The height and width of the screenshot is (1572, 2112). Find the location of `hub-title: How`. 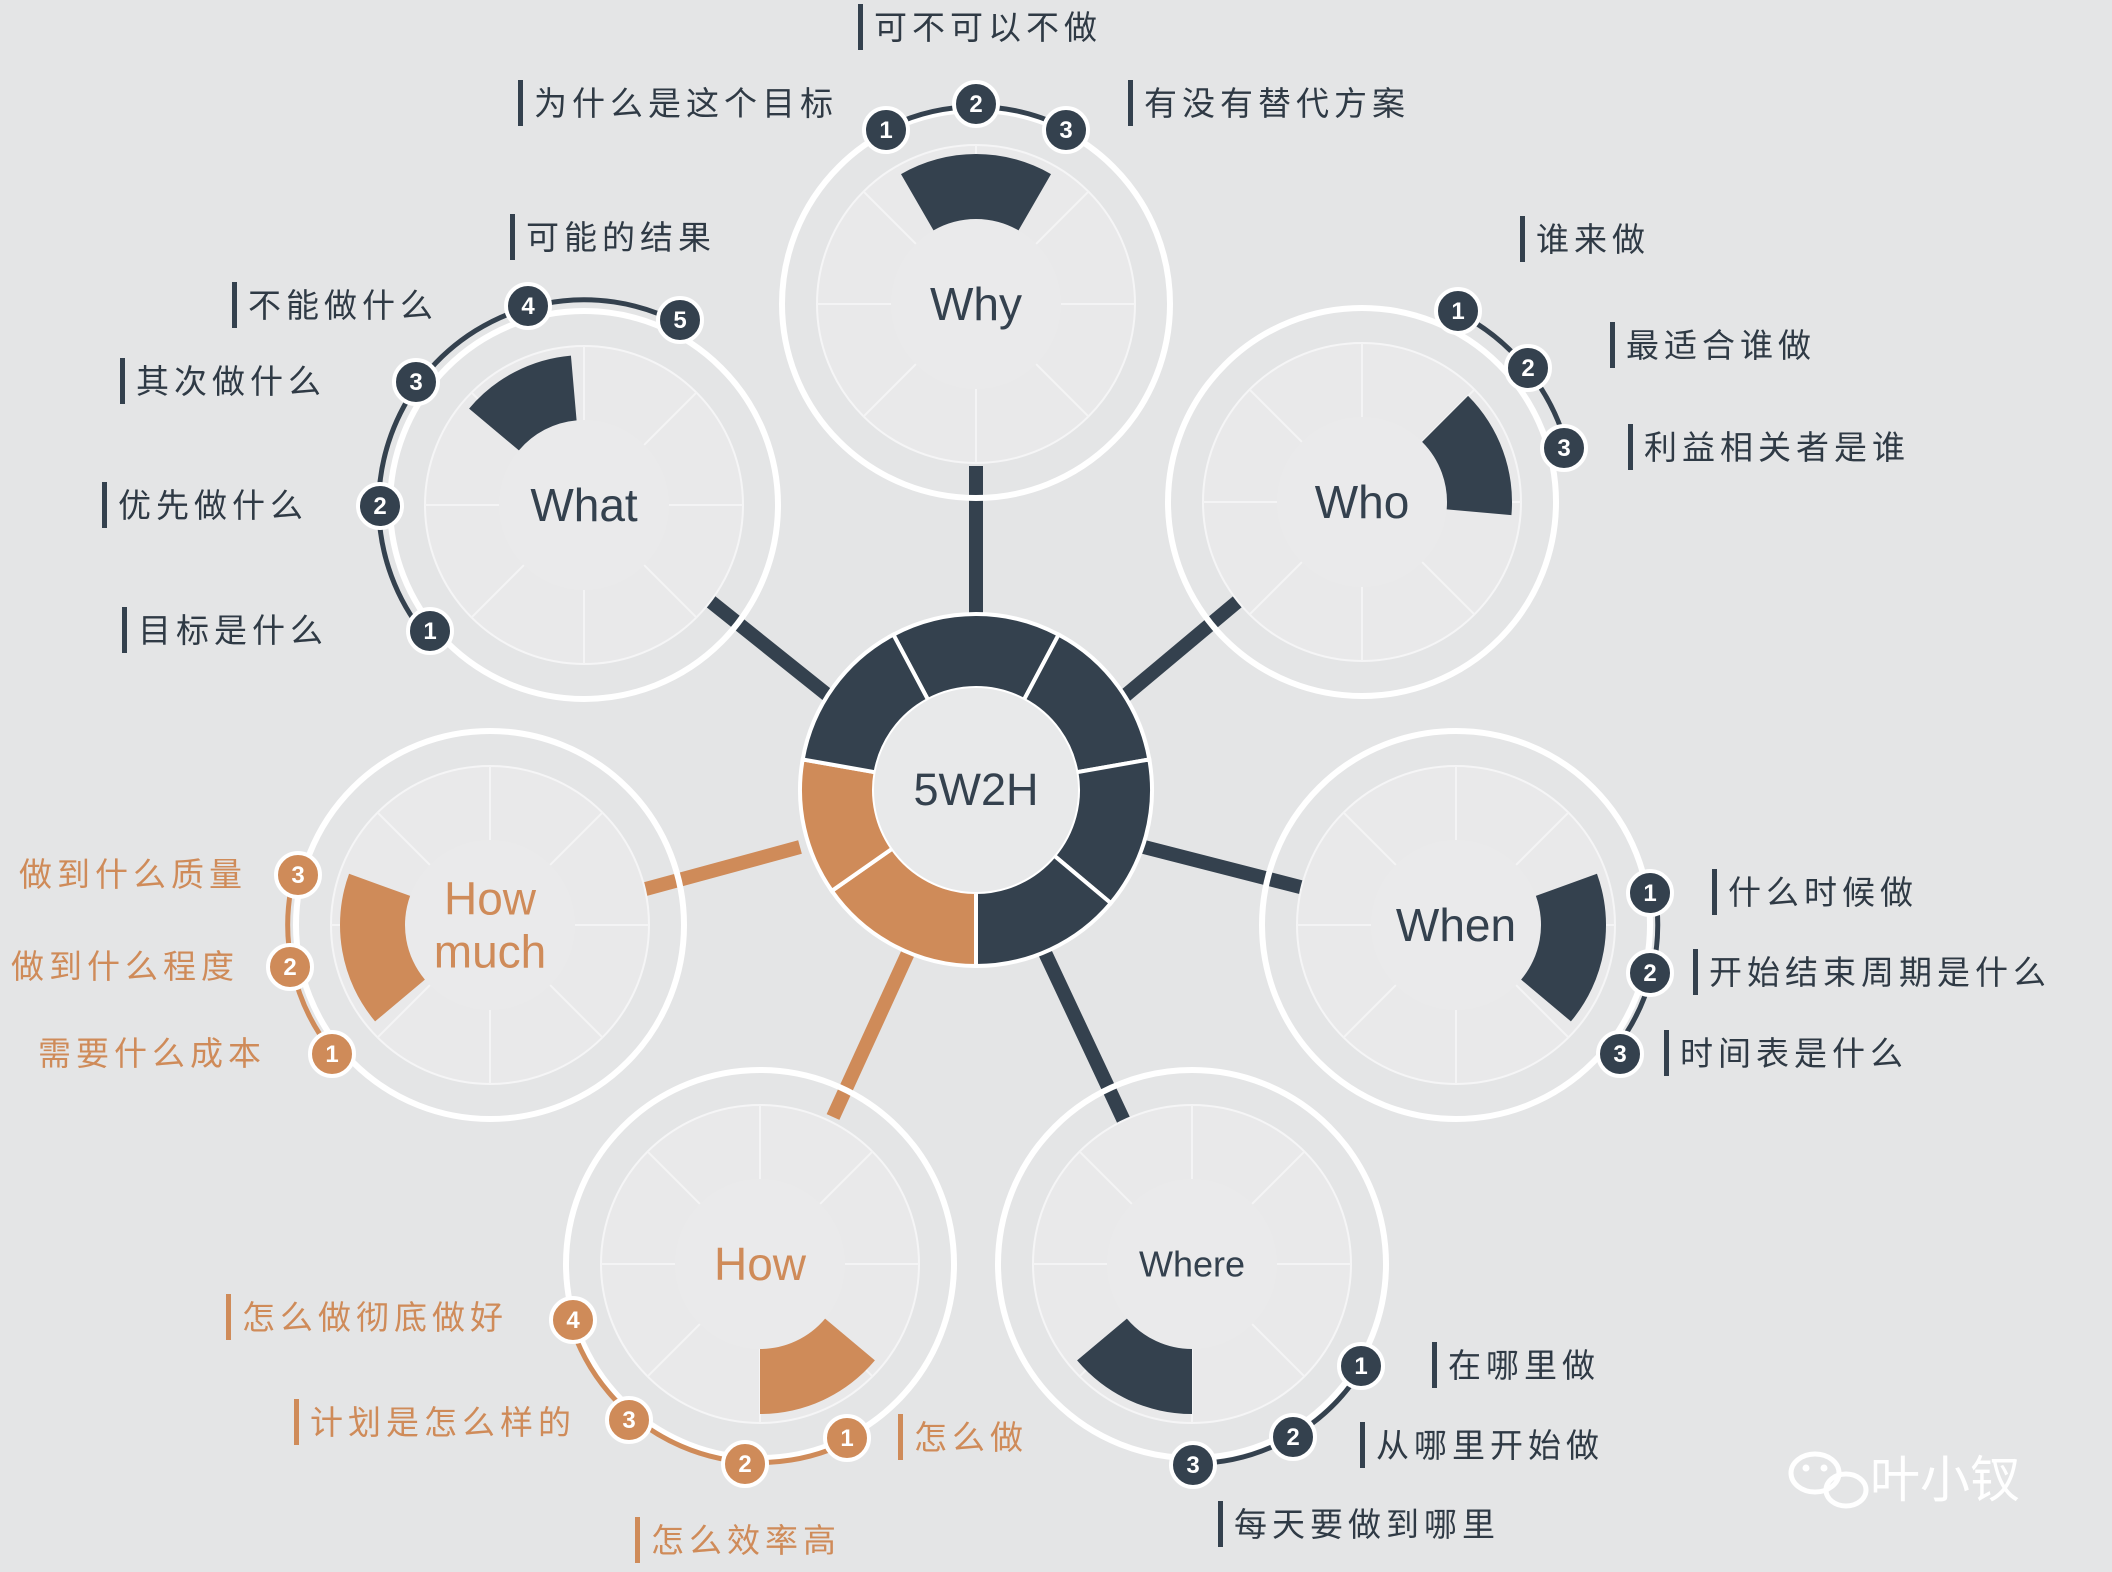

hub-title: How is located at coordinates (490, 899).